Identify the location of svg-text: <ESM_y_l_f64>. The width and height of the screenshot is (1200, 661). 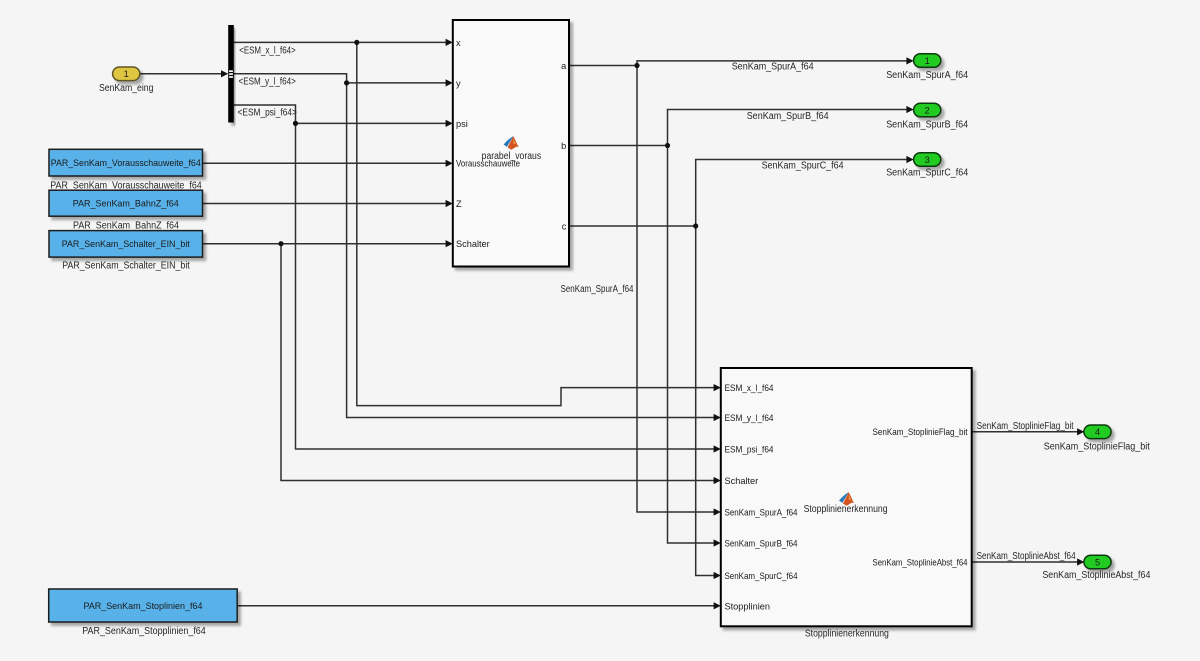
(268, 82).